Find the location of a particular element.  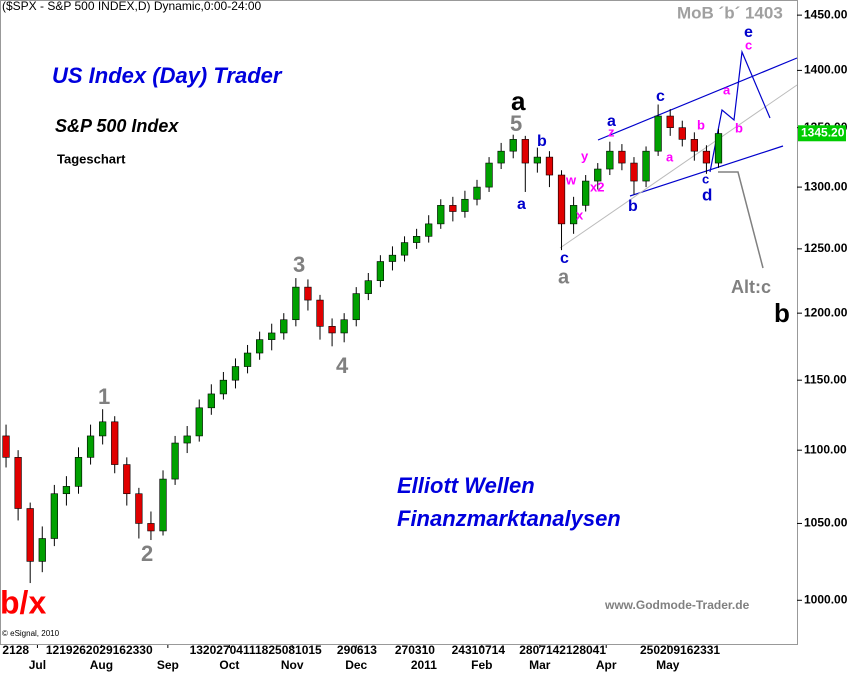

note: Tageschart is located at coordinates (91, 158).